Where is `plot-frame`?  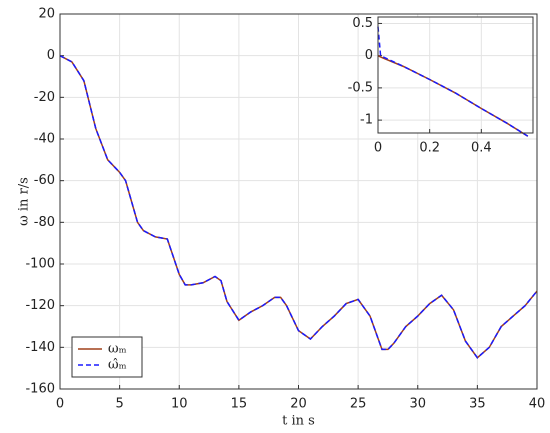
plot-frame is located at coordinates (455, 75).